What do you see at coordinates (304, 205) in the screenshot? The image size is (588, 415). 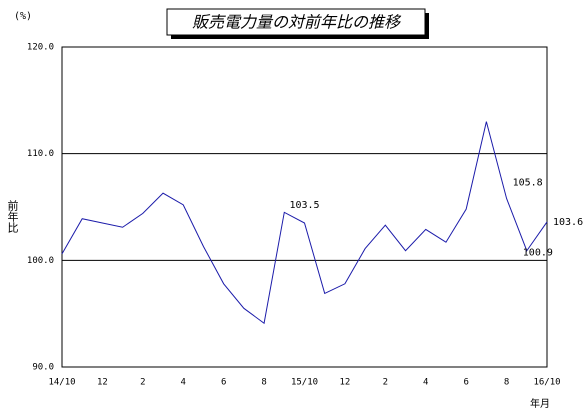 I see `value-label: 103.5` at bounding box center [304, 205].